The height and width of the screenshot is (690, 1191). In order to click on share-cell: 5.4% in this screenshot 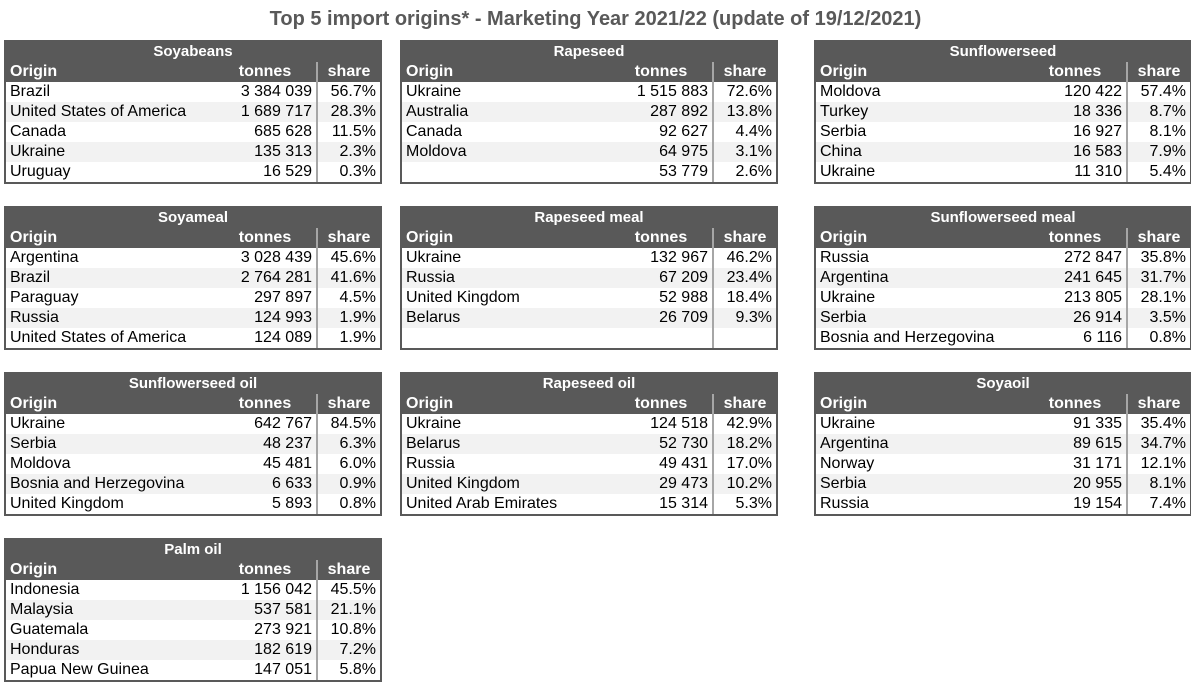, I will do `click(1158, 172)`.